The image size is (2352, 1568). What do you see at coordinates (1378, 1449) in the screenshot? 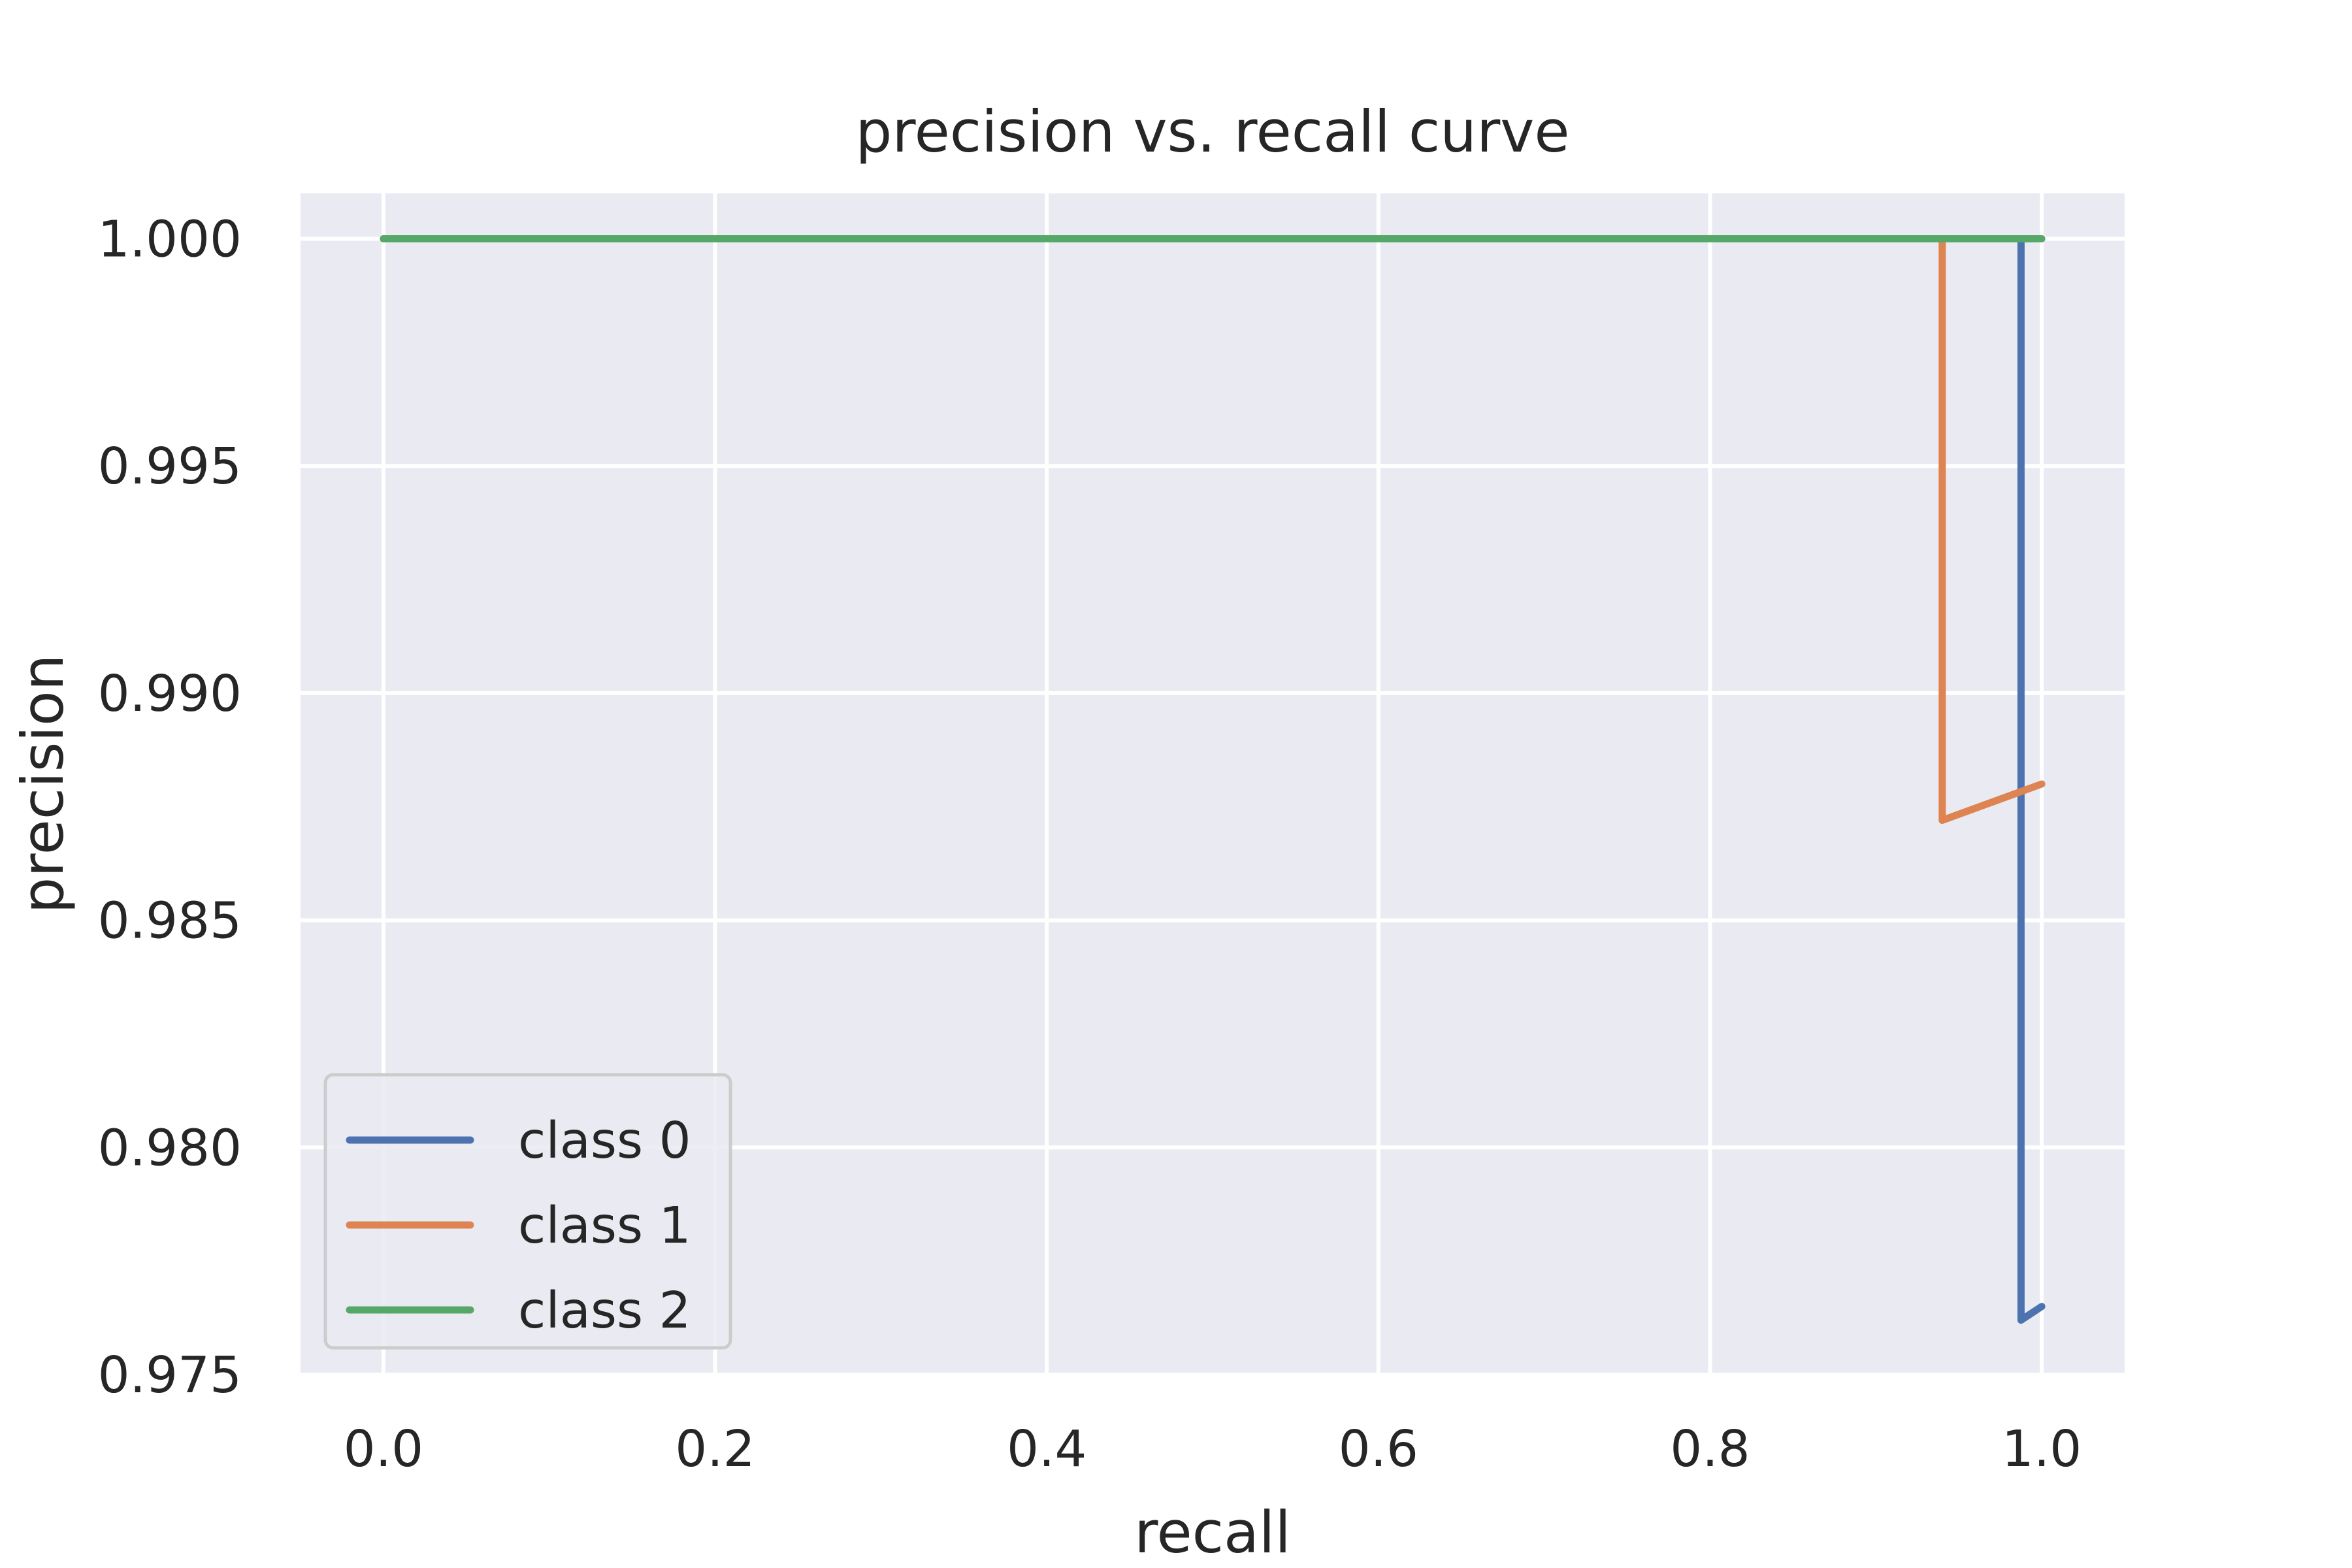
I see `x-tick-label: 0.6` at bounding box center [1378, 1449].